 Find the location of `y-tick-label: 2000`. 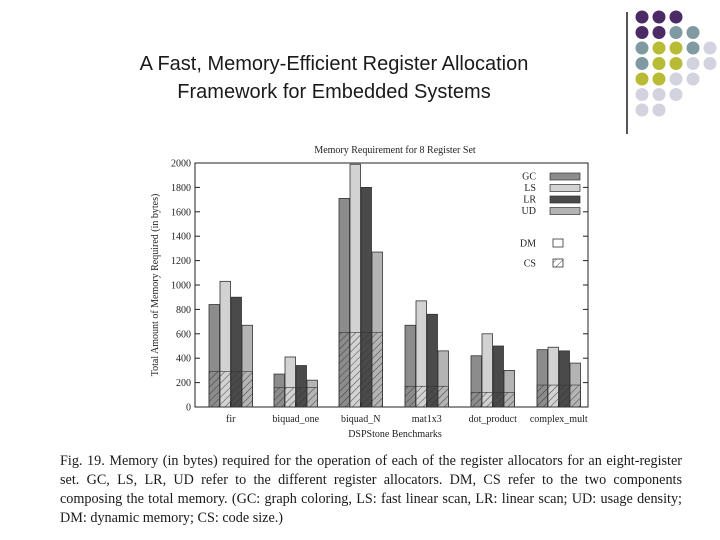

y-tick-label: 2000 is located at coordinates (181, 164).